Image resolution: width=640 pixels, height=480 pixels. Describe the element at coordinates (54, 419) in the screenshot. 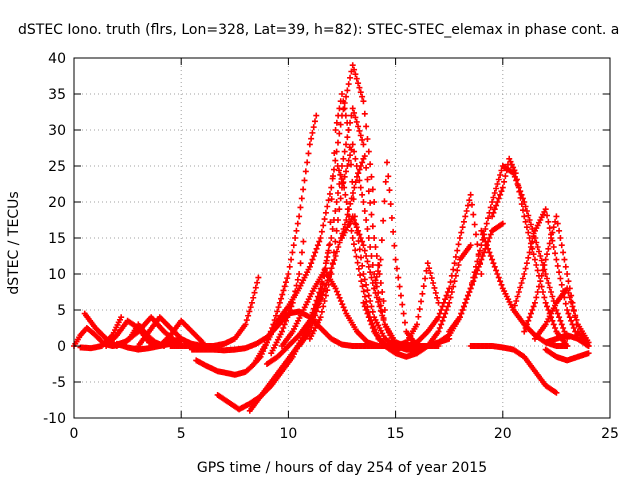

I see `y-tick-label: -10` at that location.